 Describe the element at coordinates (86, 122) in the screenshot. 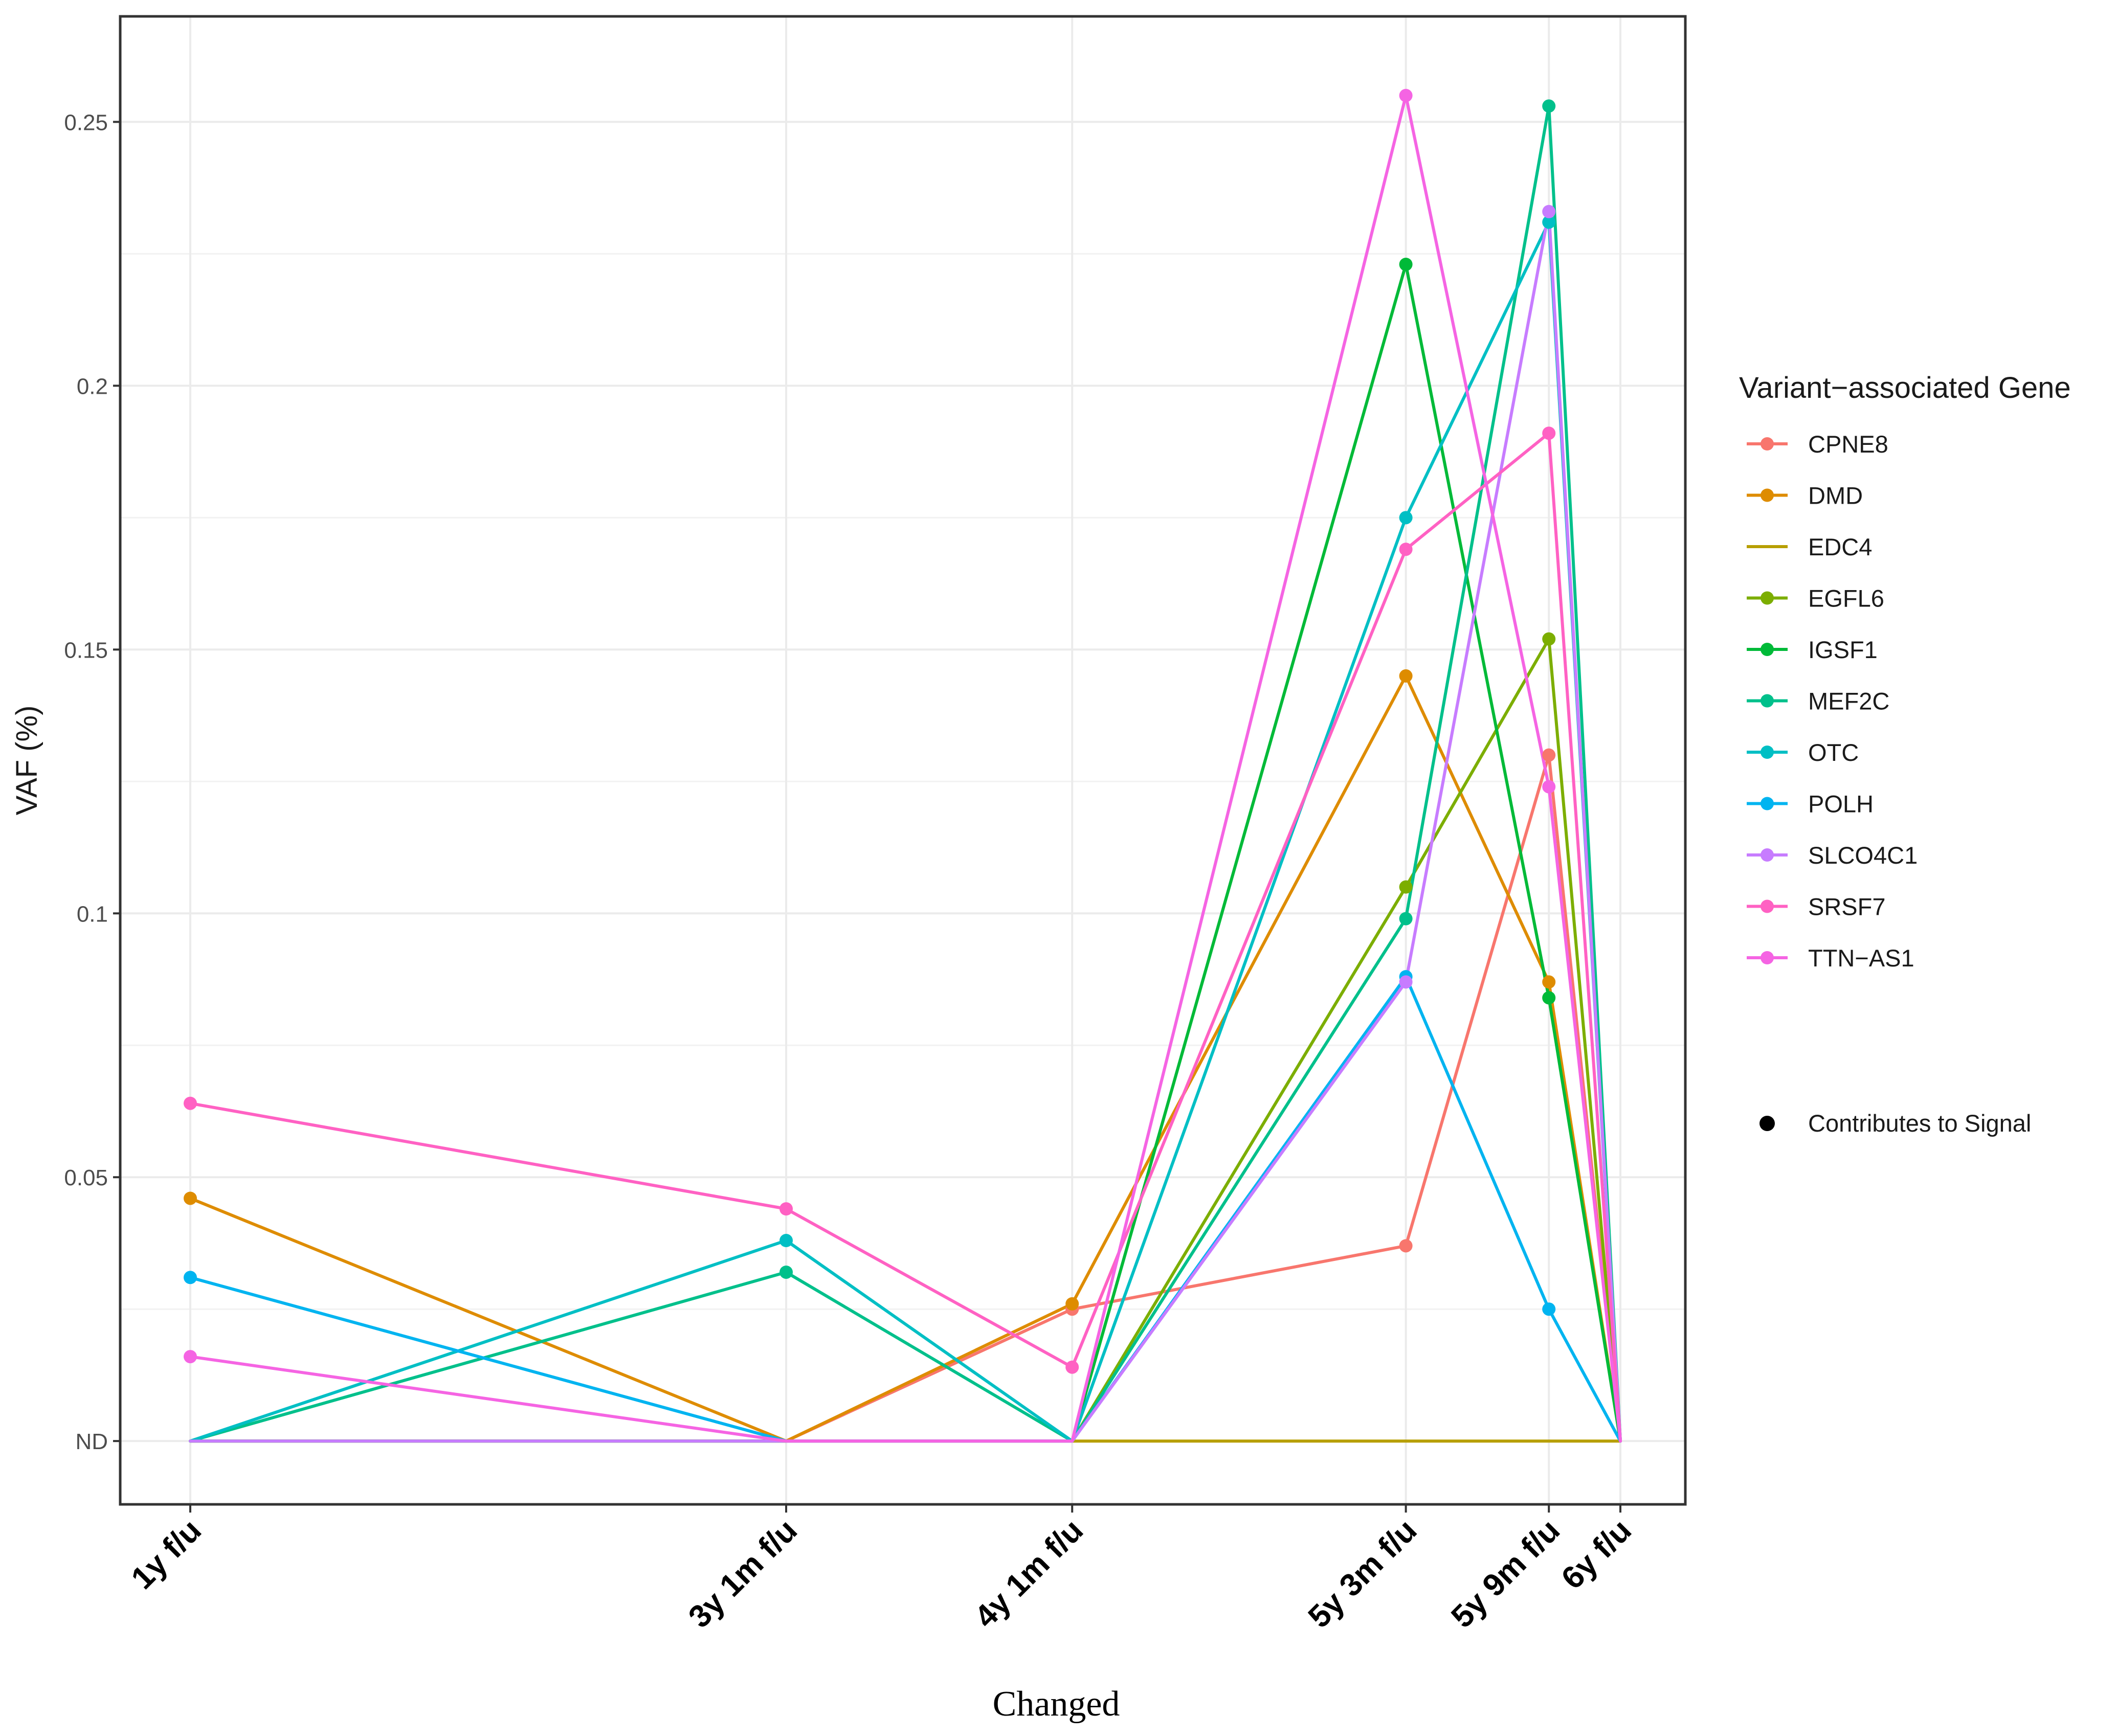

I see `y-tick-label: 0.25` at that location.